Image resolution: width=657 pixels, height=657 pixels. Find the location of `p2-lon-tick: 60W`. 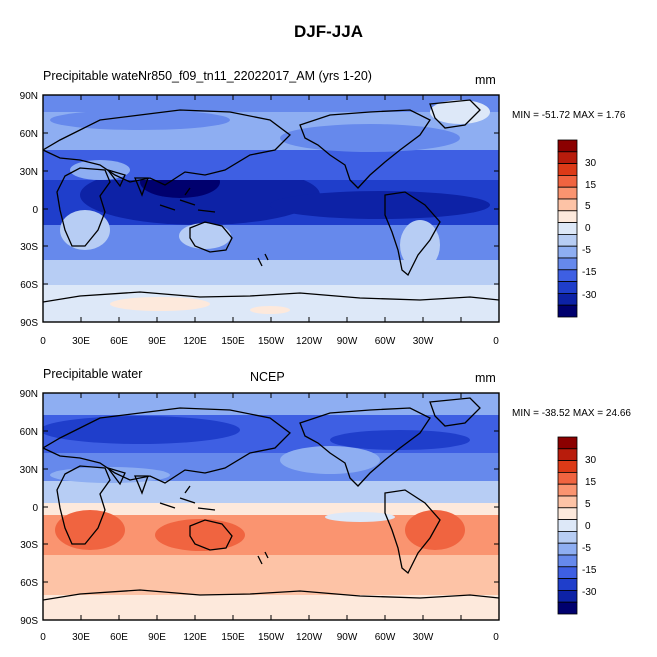

p2-lon-tick: 60W is located at coordinates (385, 637).